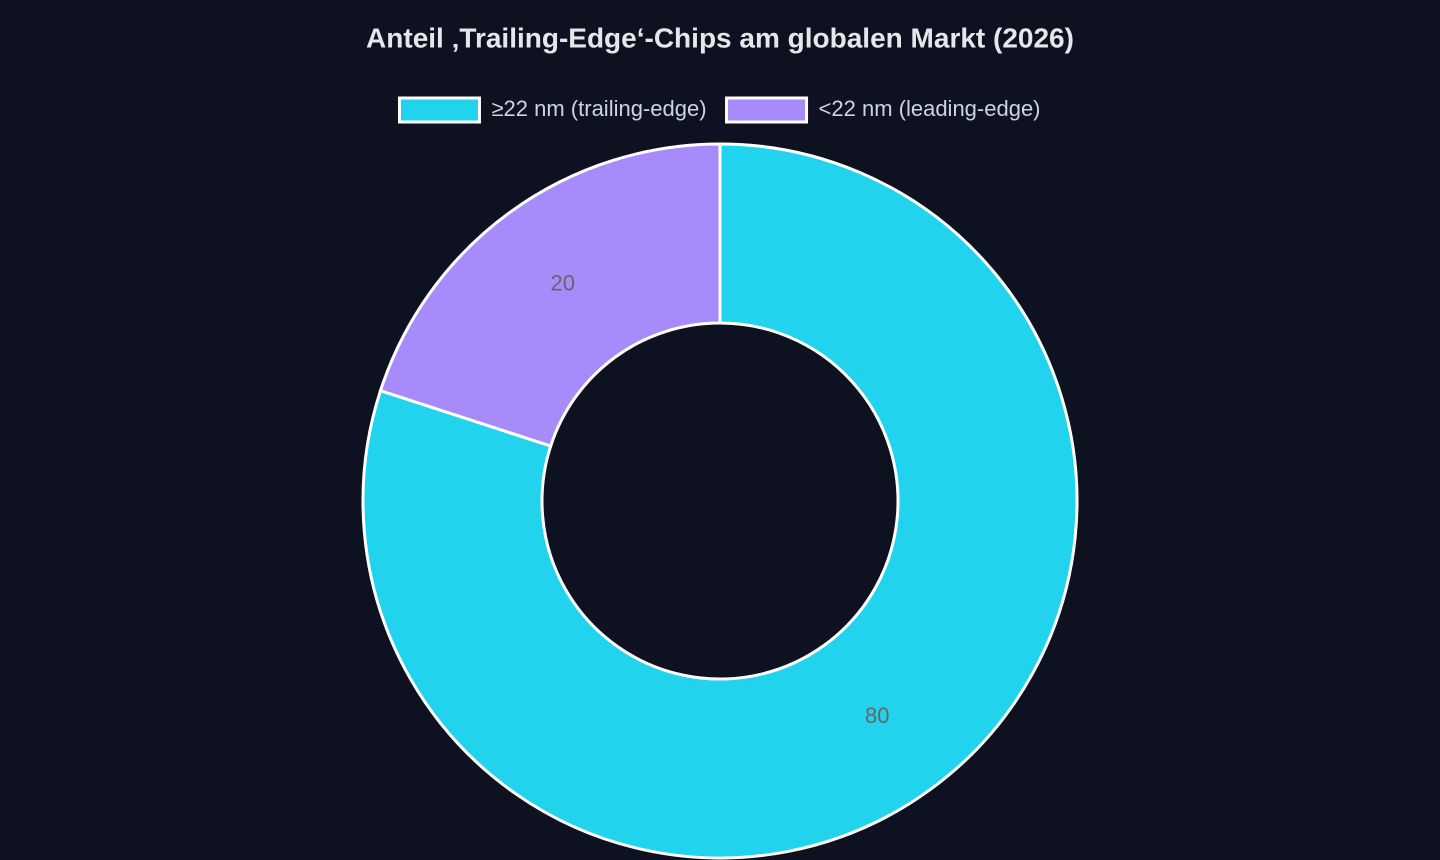 Image resolution: width=1440 pixels, height=860 pixels. I want to click on legend-label: <22 nm (leading-edge), so click(930, 108).